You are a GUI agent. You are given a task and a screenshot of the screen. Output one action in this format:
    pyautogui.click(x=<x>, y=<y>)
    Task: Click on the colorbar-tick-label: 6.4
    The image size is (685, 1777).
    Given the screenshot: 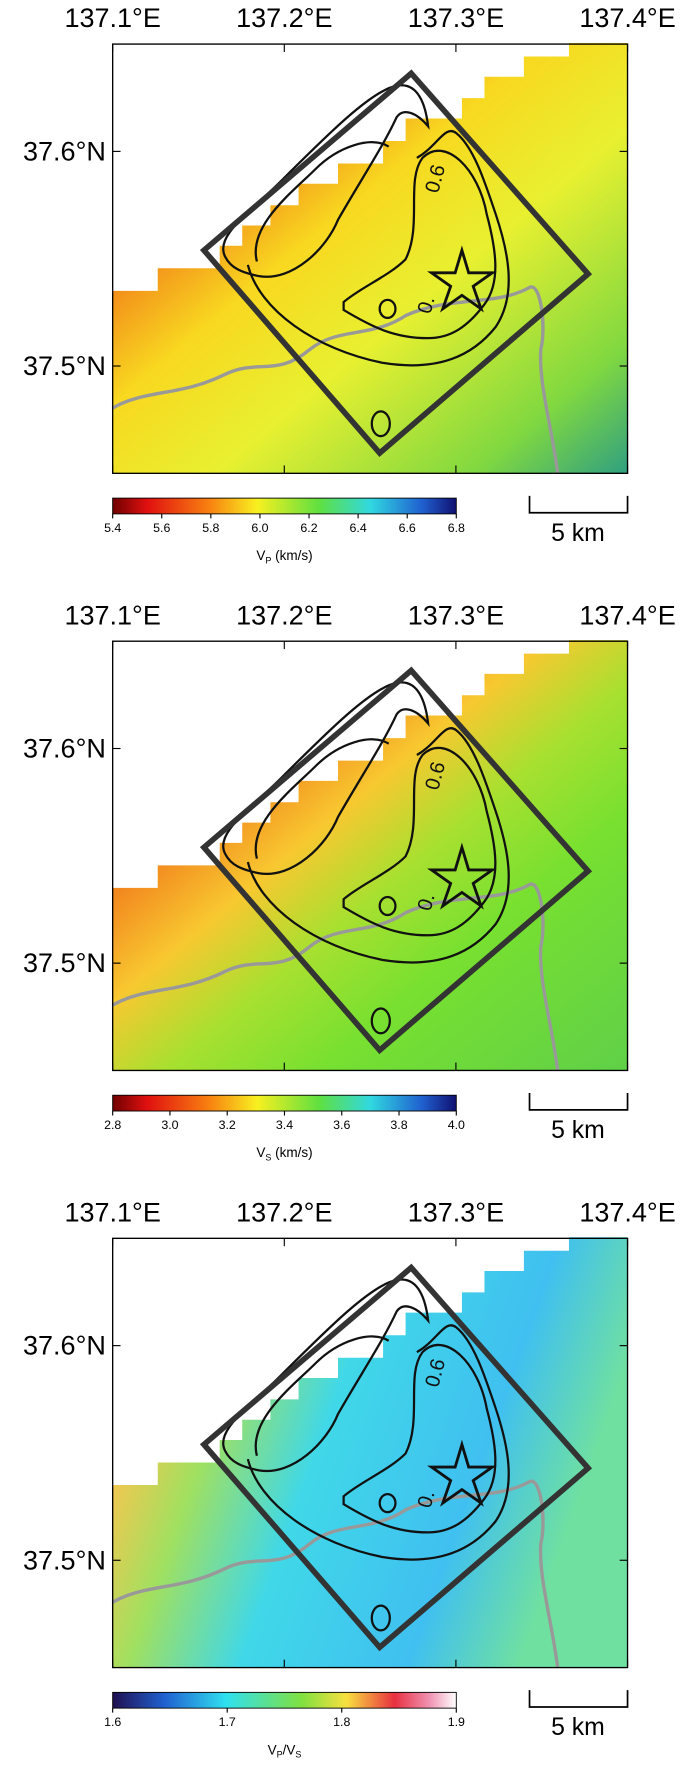 What is the action you would take?
    pyautogui.click(x=358, y=528)
    